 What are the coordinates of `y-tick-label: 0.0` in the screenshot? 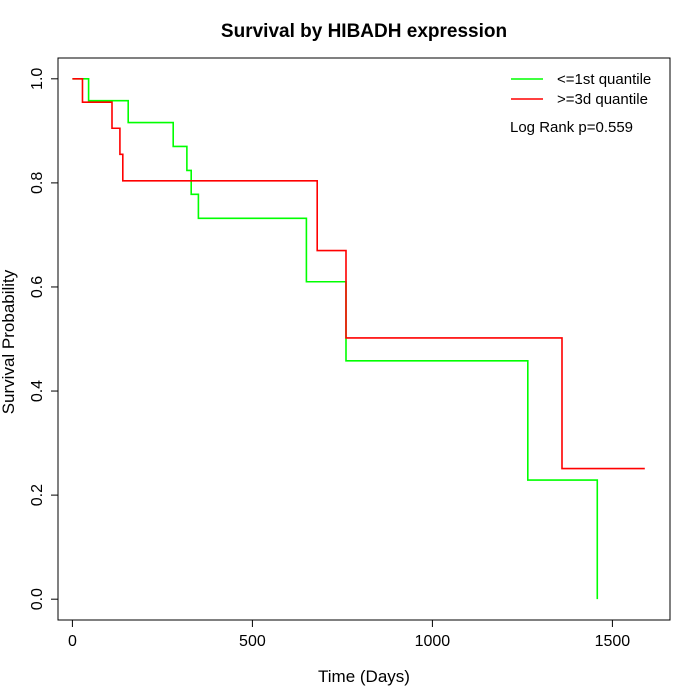 It's located at (37, 599).